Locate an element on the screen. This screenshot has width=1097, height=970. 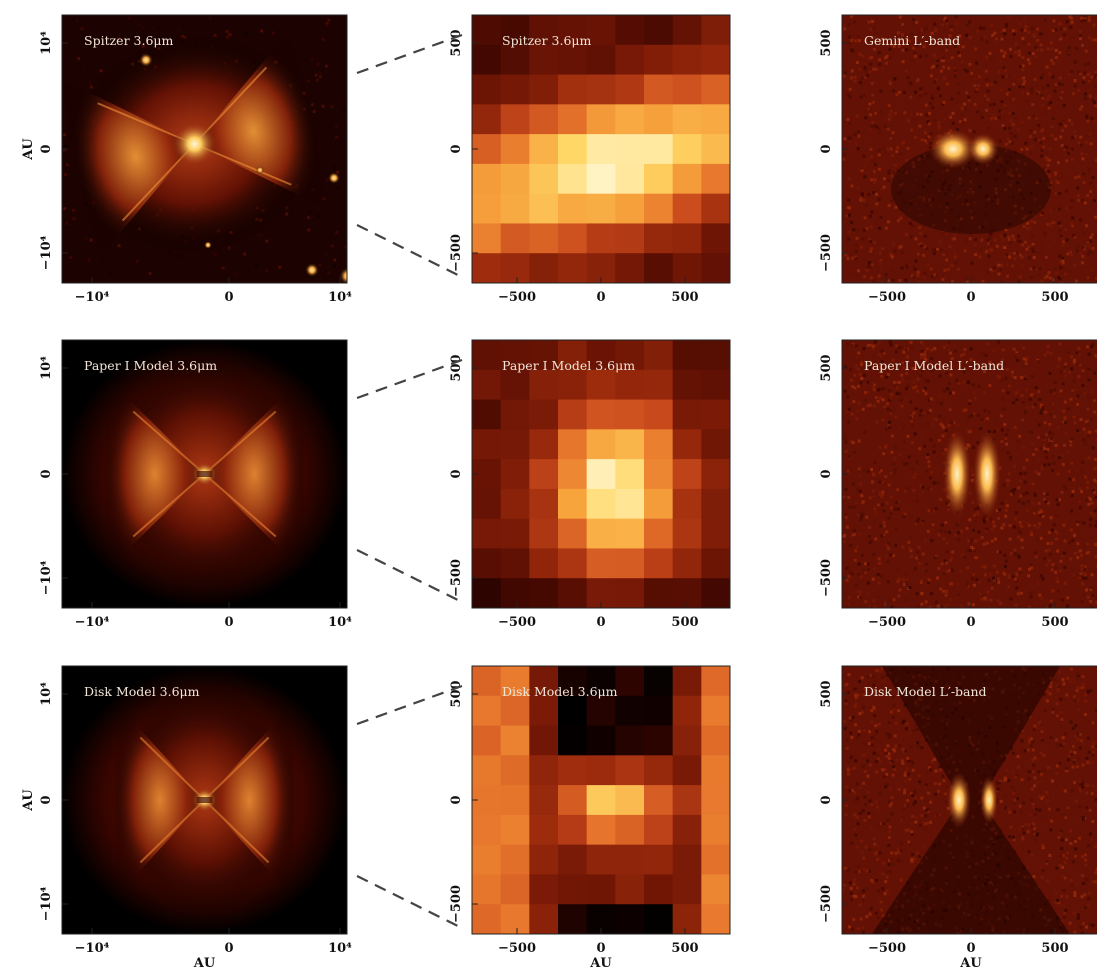
panel-r2c0: Disk Model 3.6μm −10⁴ 0 10⁴ 10⁴ 0 −10⁴ AU AU is located at coordinates (186, 817).